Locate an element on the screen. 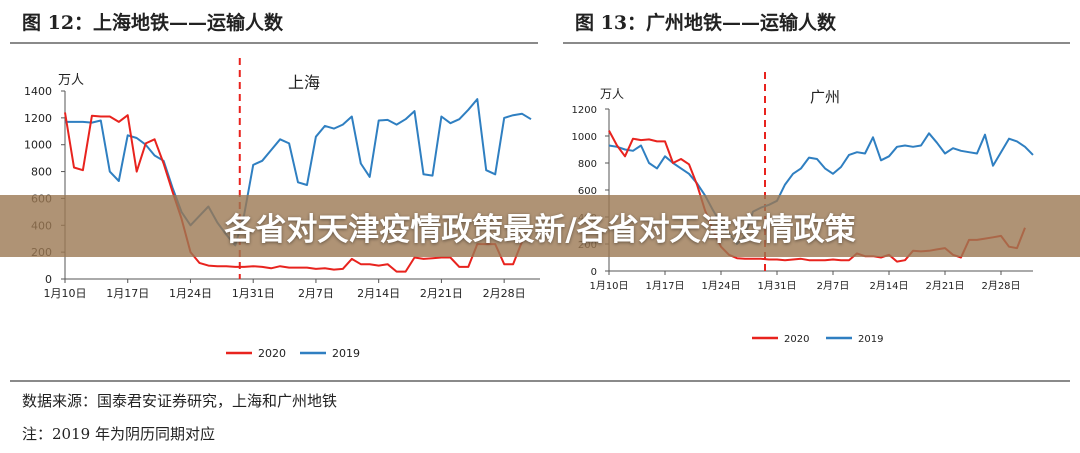 The image size is (1080, 453). footnote: 注：2019 年为阴历同期对应 is located at coordinates (118, 434).